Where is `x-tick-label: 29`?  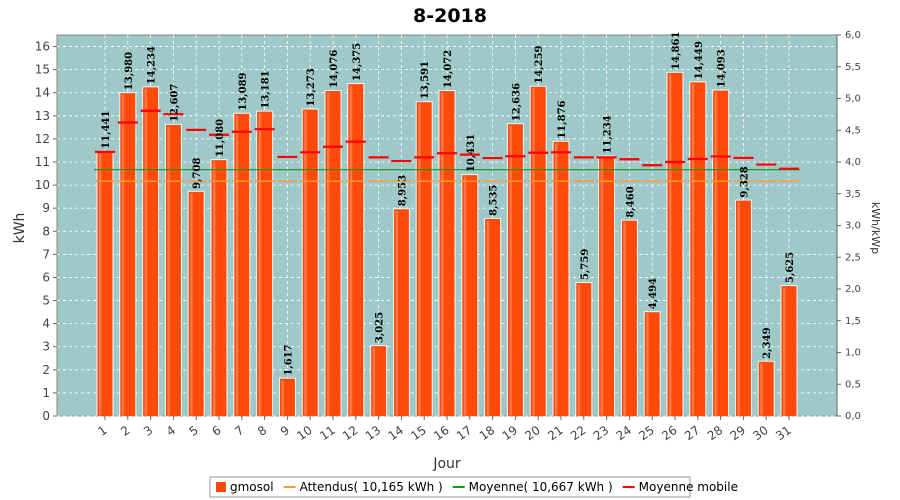
x-tick-label: 29 is located at coordinates (738, 433).